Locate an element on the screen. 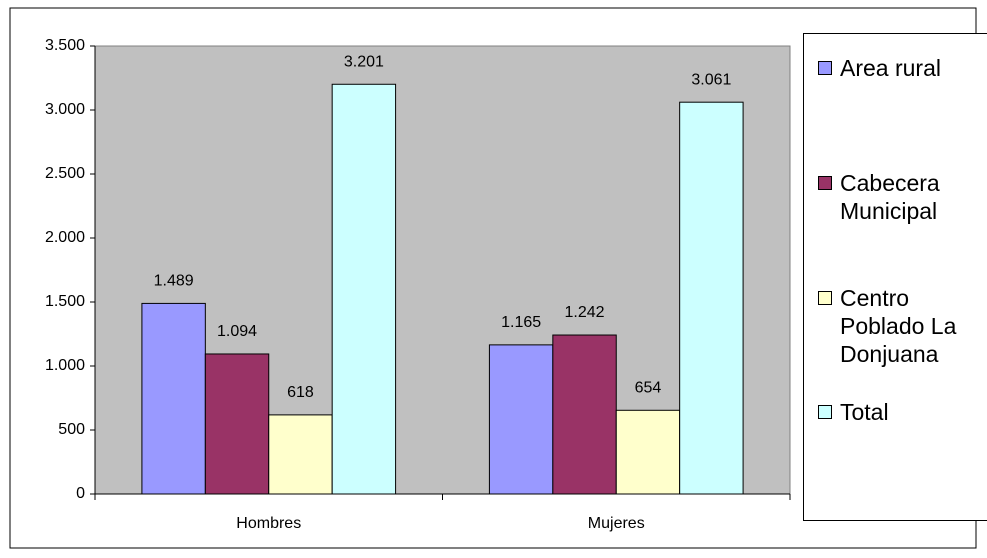 This screenshot has height=558, width=987. x-tick-label: Hombres is located at coordinates (268, 523).